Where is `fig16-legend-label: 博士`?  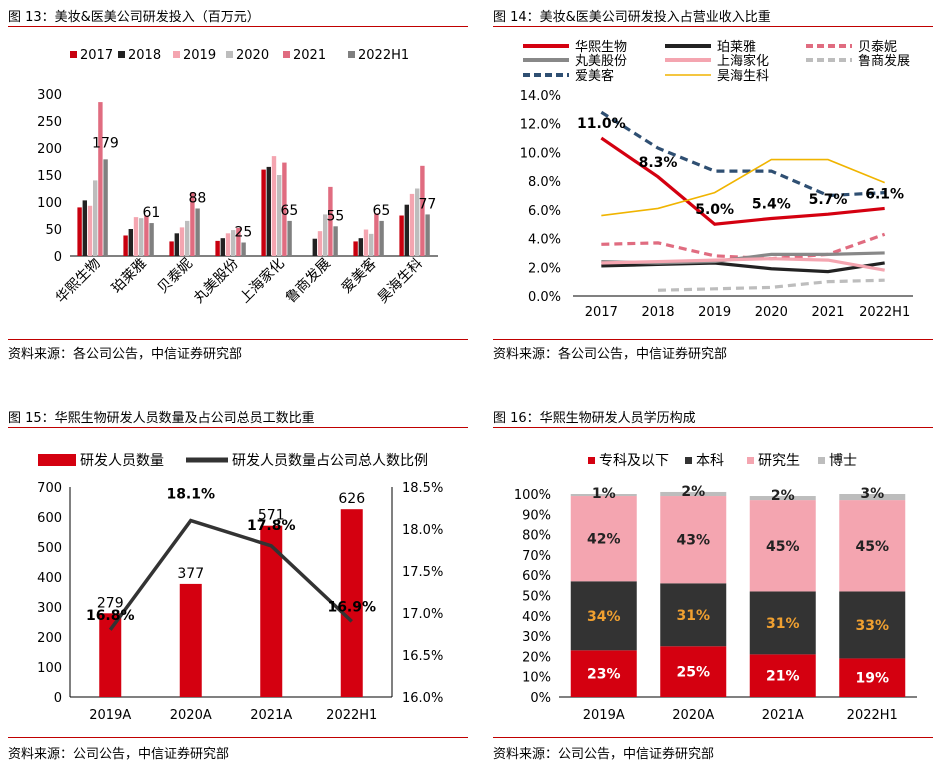 fig16-legend-label: 博士 is located at coordinates (843, 460).